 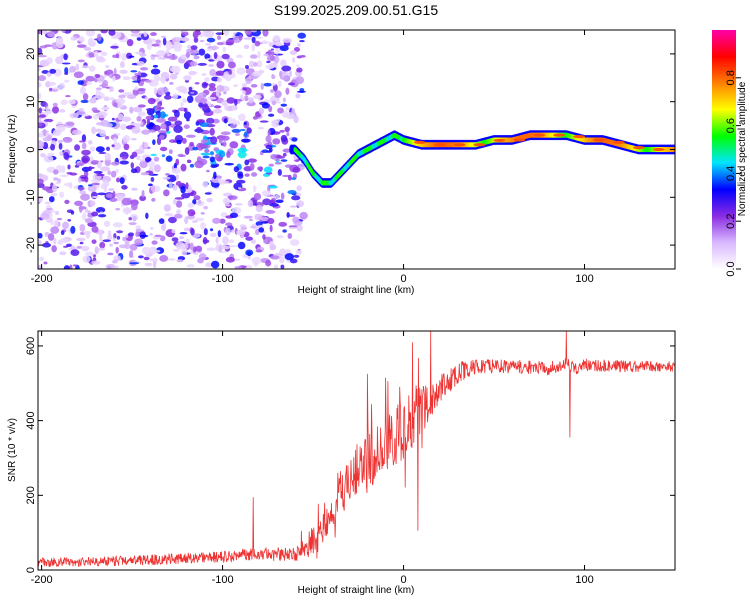 What do you see at coordinates (403, 580) in the screenshot?
I see `snr-x-tick-label: 0` at bounding box center [403, 580].